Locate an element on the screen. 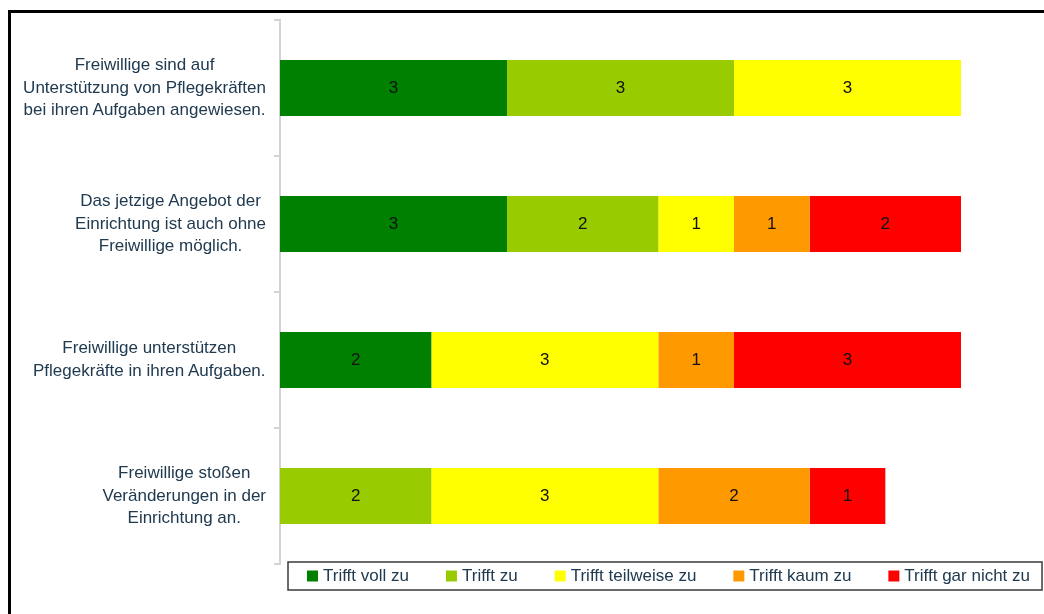 Image resolution: width=1044 pixels, height=614 pixels. y-tick-label: Freiwillige unterstützen Pflegekräfte in ihren Aufgaben. is located at coordinates (149, 359).